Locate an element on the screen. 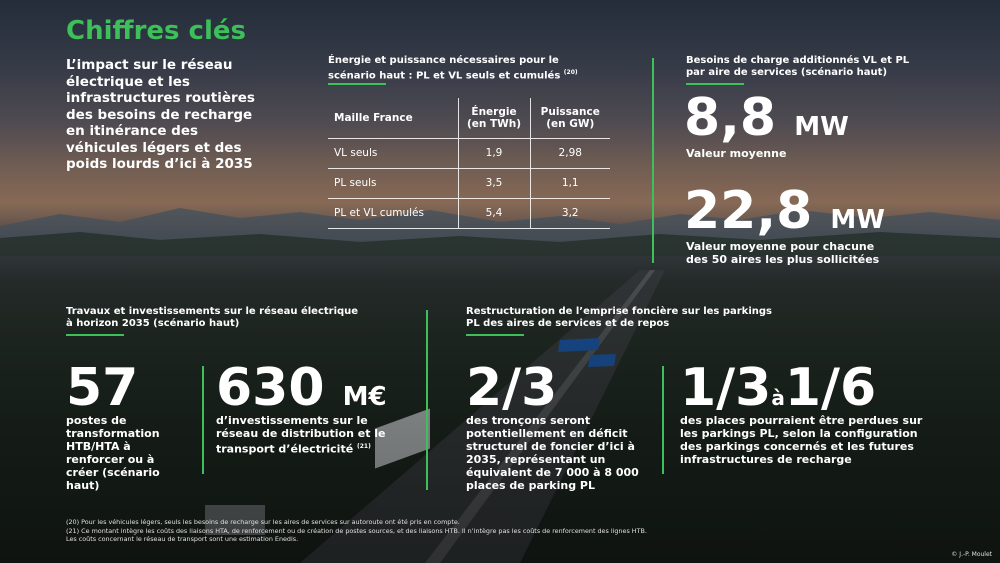 The height and width of the screenshot is (563, 1000). parking-stat-1-value: 2/3 is located at coordinates (512, 388).